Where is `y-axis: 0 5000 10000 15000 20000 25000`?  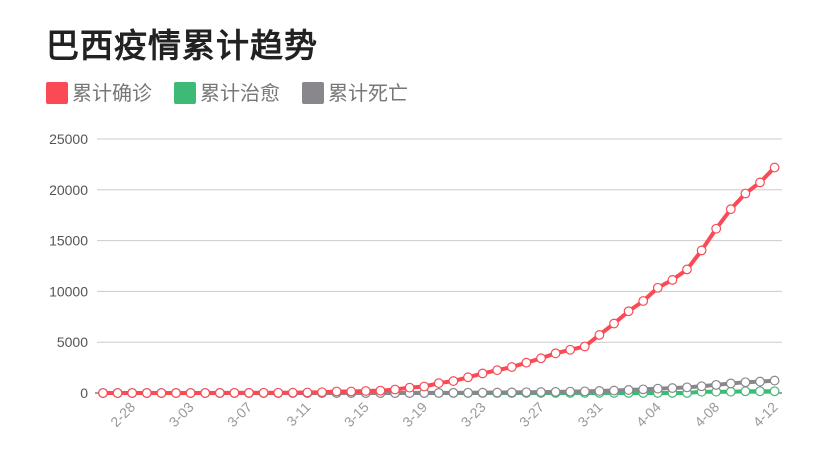 y-axis: 0 5000 10000 15000 20000 25000 is located at coordinates (68, 266).